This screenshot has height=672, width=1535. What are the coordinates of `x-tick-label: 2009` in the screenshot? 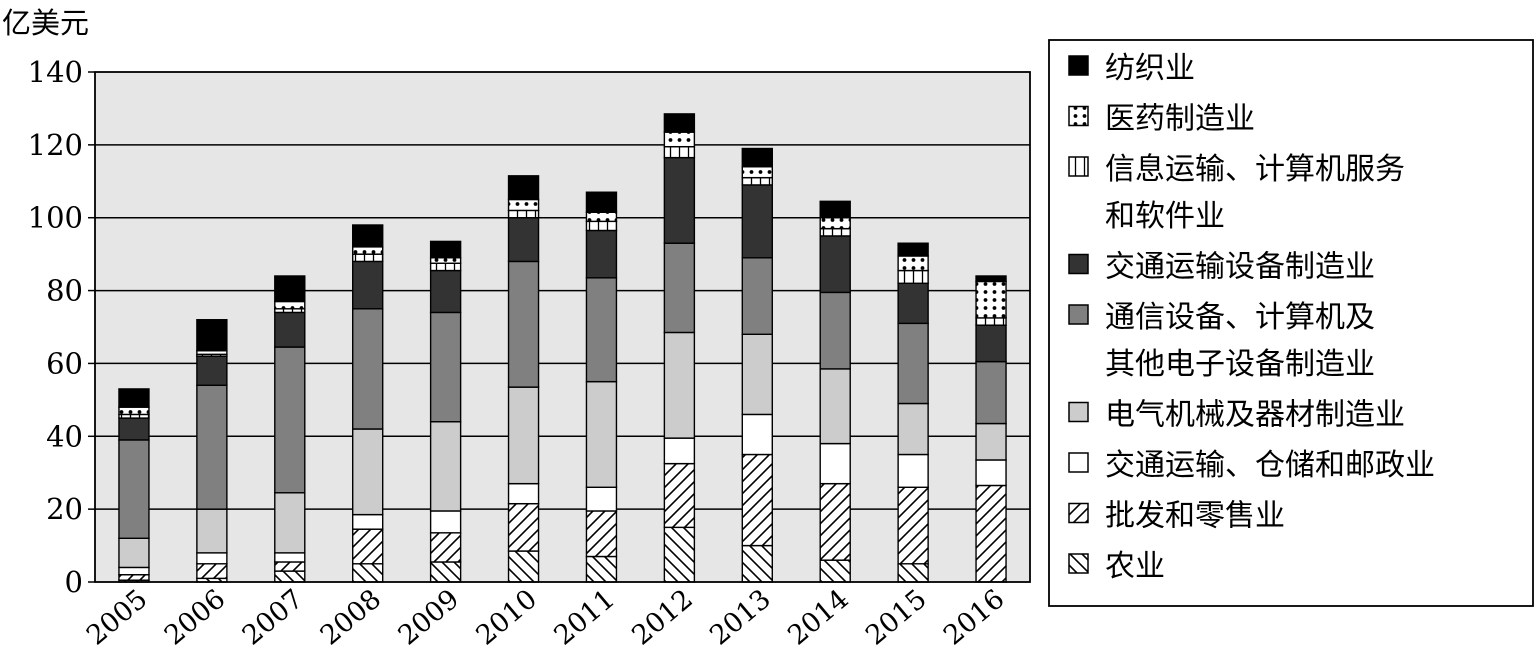 It's located at (429, 618).